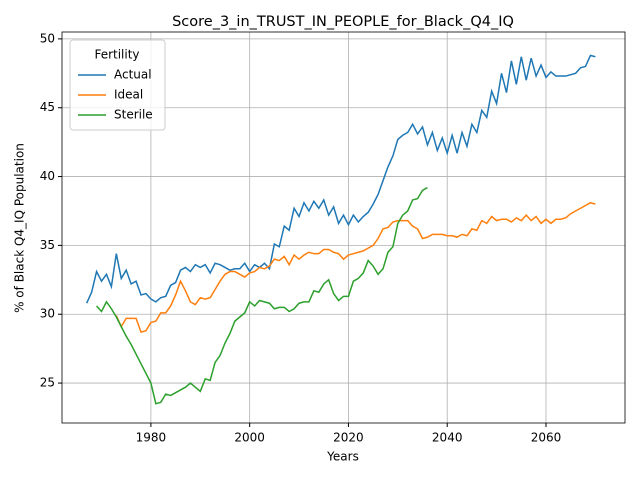 The width and height of the screenshot is (640, 480). Describe the element at coordinates (47, 314) in the screenshot. I see `y-tick-label: 30` at that location.